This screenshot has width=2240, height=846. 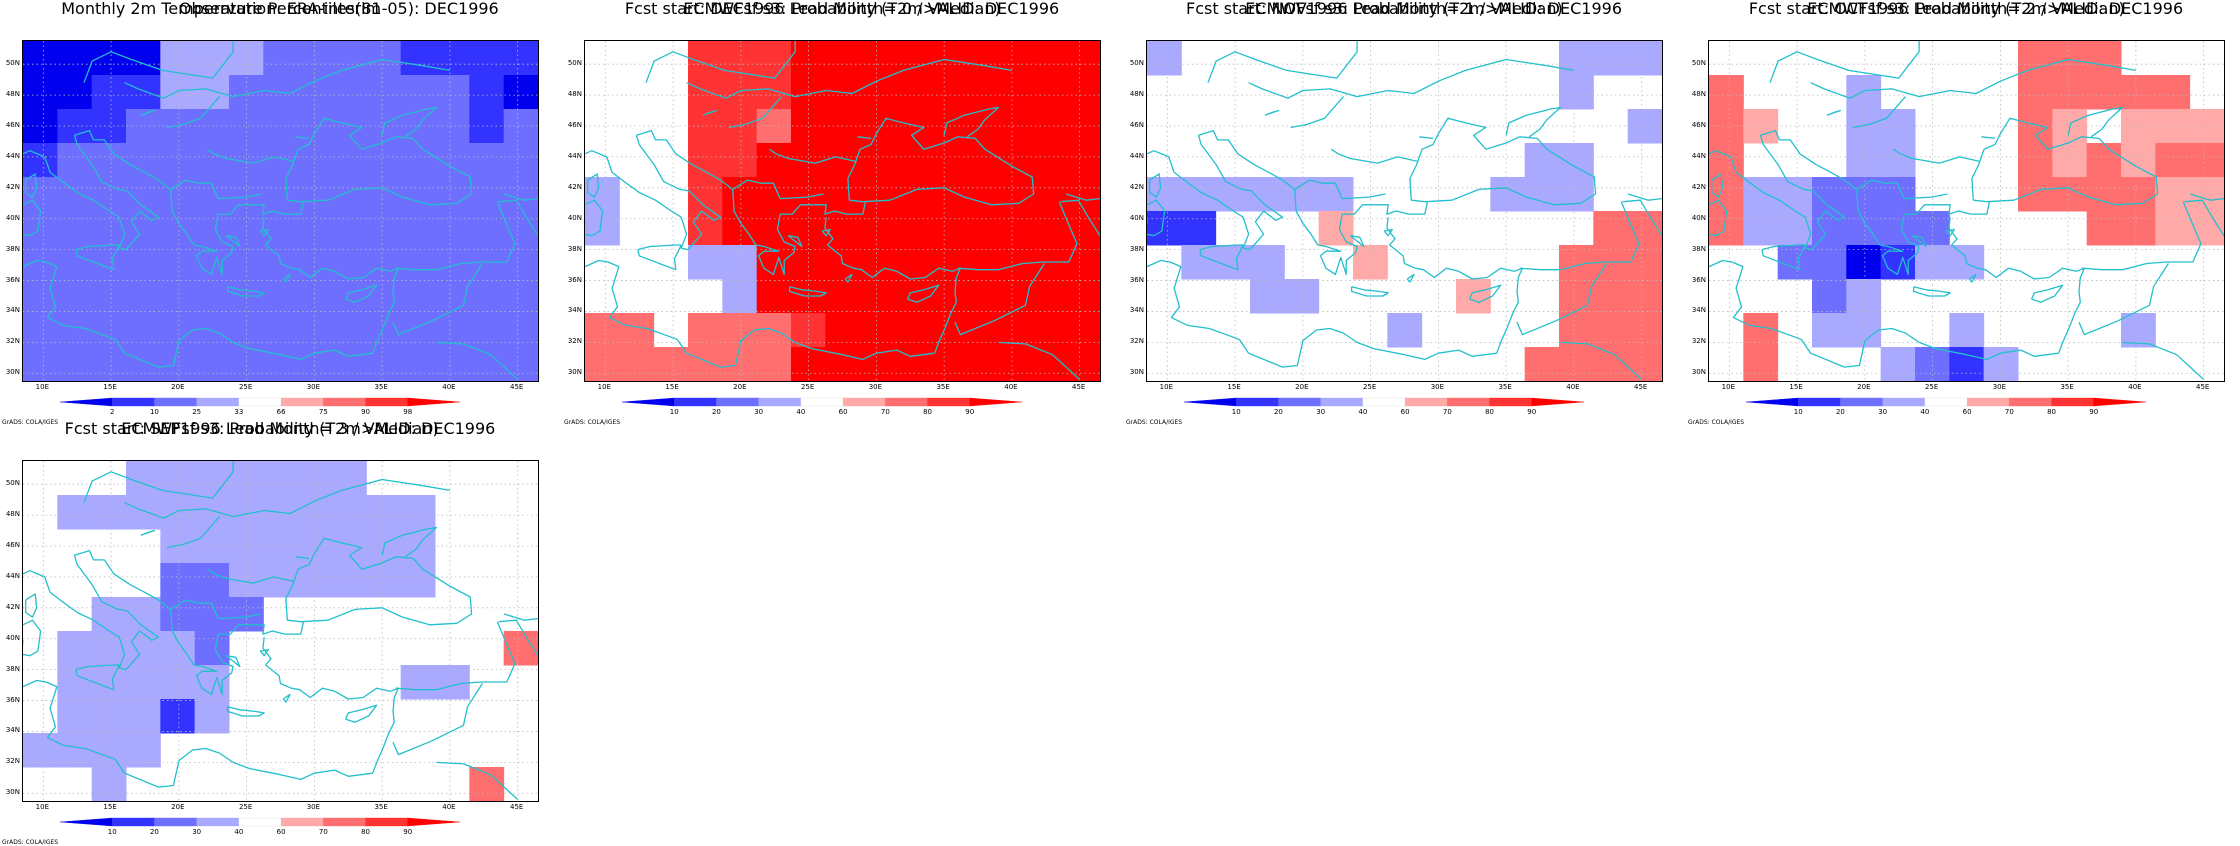 I want to click on panel-title-line1: ECMWFsf s3: Probability (T2m>Median), so click(x=1404, y=9).